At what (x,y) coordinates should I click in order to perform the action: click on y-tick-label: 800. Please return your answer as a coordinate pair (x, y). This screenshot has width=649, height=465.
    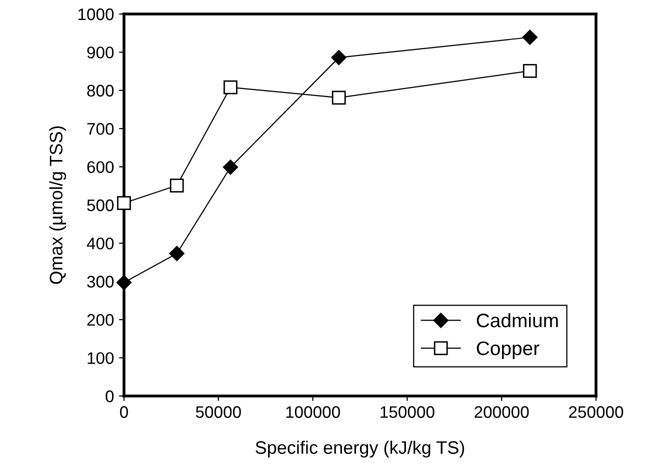
    Looking at the image, I should click on (100, 90).